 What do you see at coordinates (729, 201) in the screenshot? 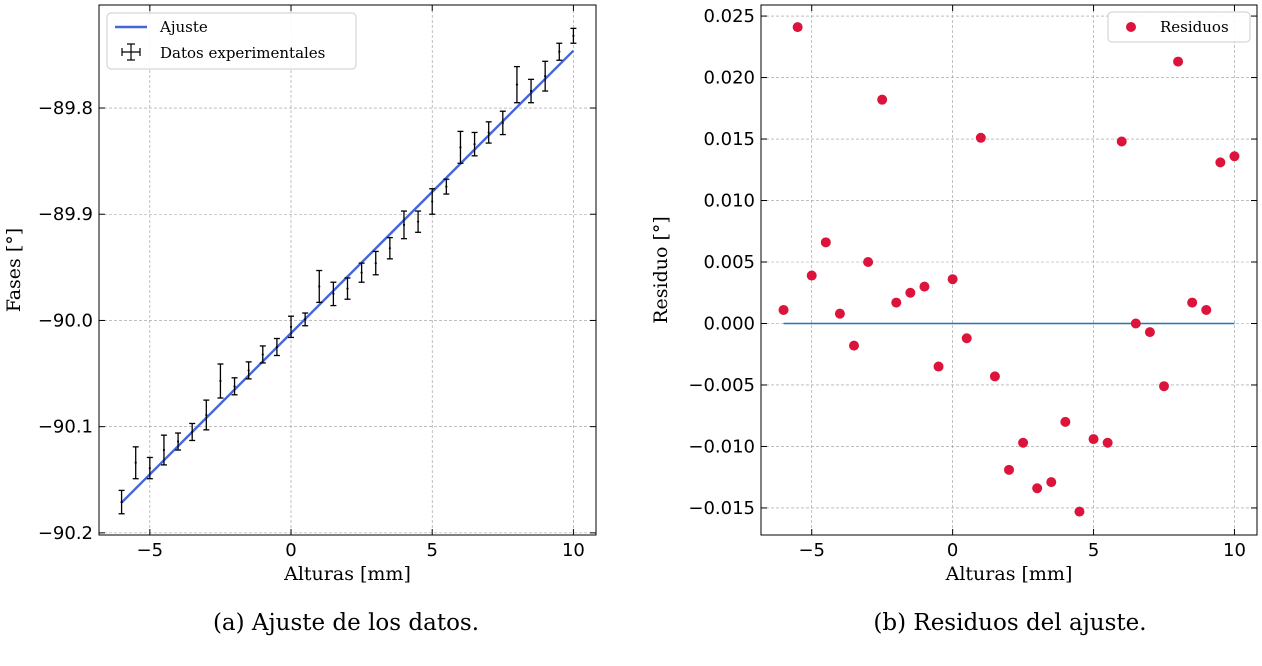
I see `panel-b-ytick-label: 0.010` at bounding box center [729, 201].